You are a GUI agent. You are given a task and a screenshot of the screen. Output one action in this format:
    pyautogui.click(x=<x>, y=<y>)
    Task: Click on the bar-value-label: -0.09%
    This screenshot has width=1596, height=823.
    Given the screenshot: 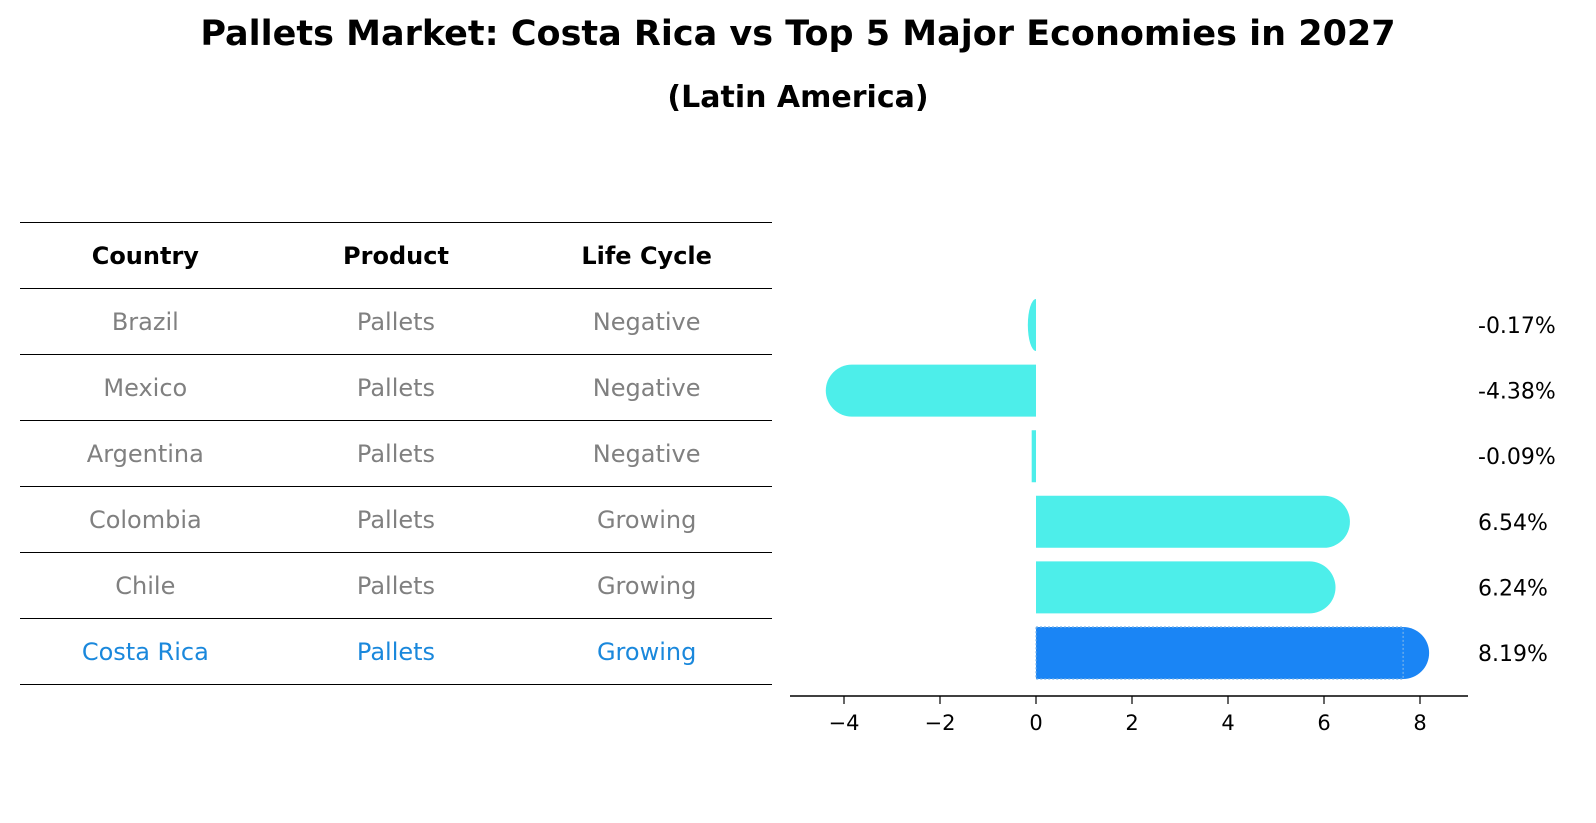 What is the action you would take?
    pyautogui.click(x=1517, y=457)
    